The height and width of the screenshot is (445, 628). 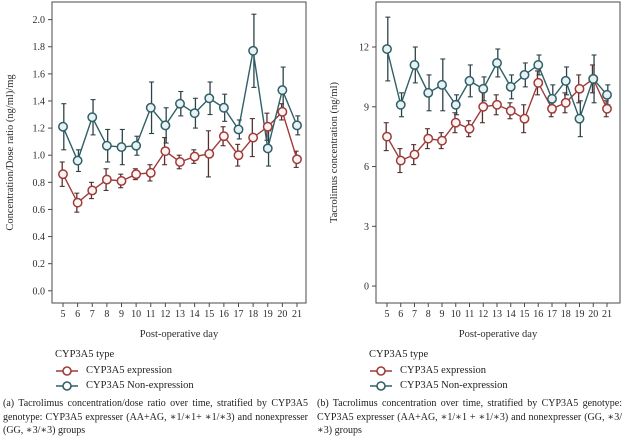 I want to click on svg-text: 0.8, so click(x=39, y=183).